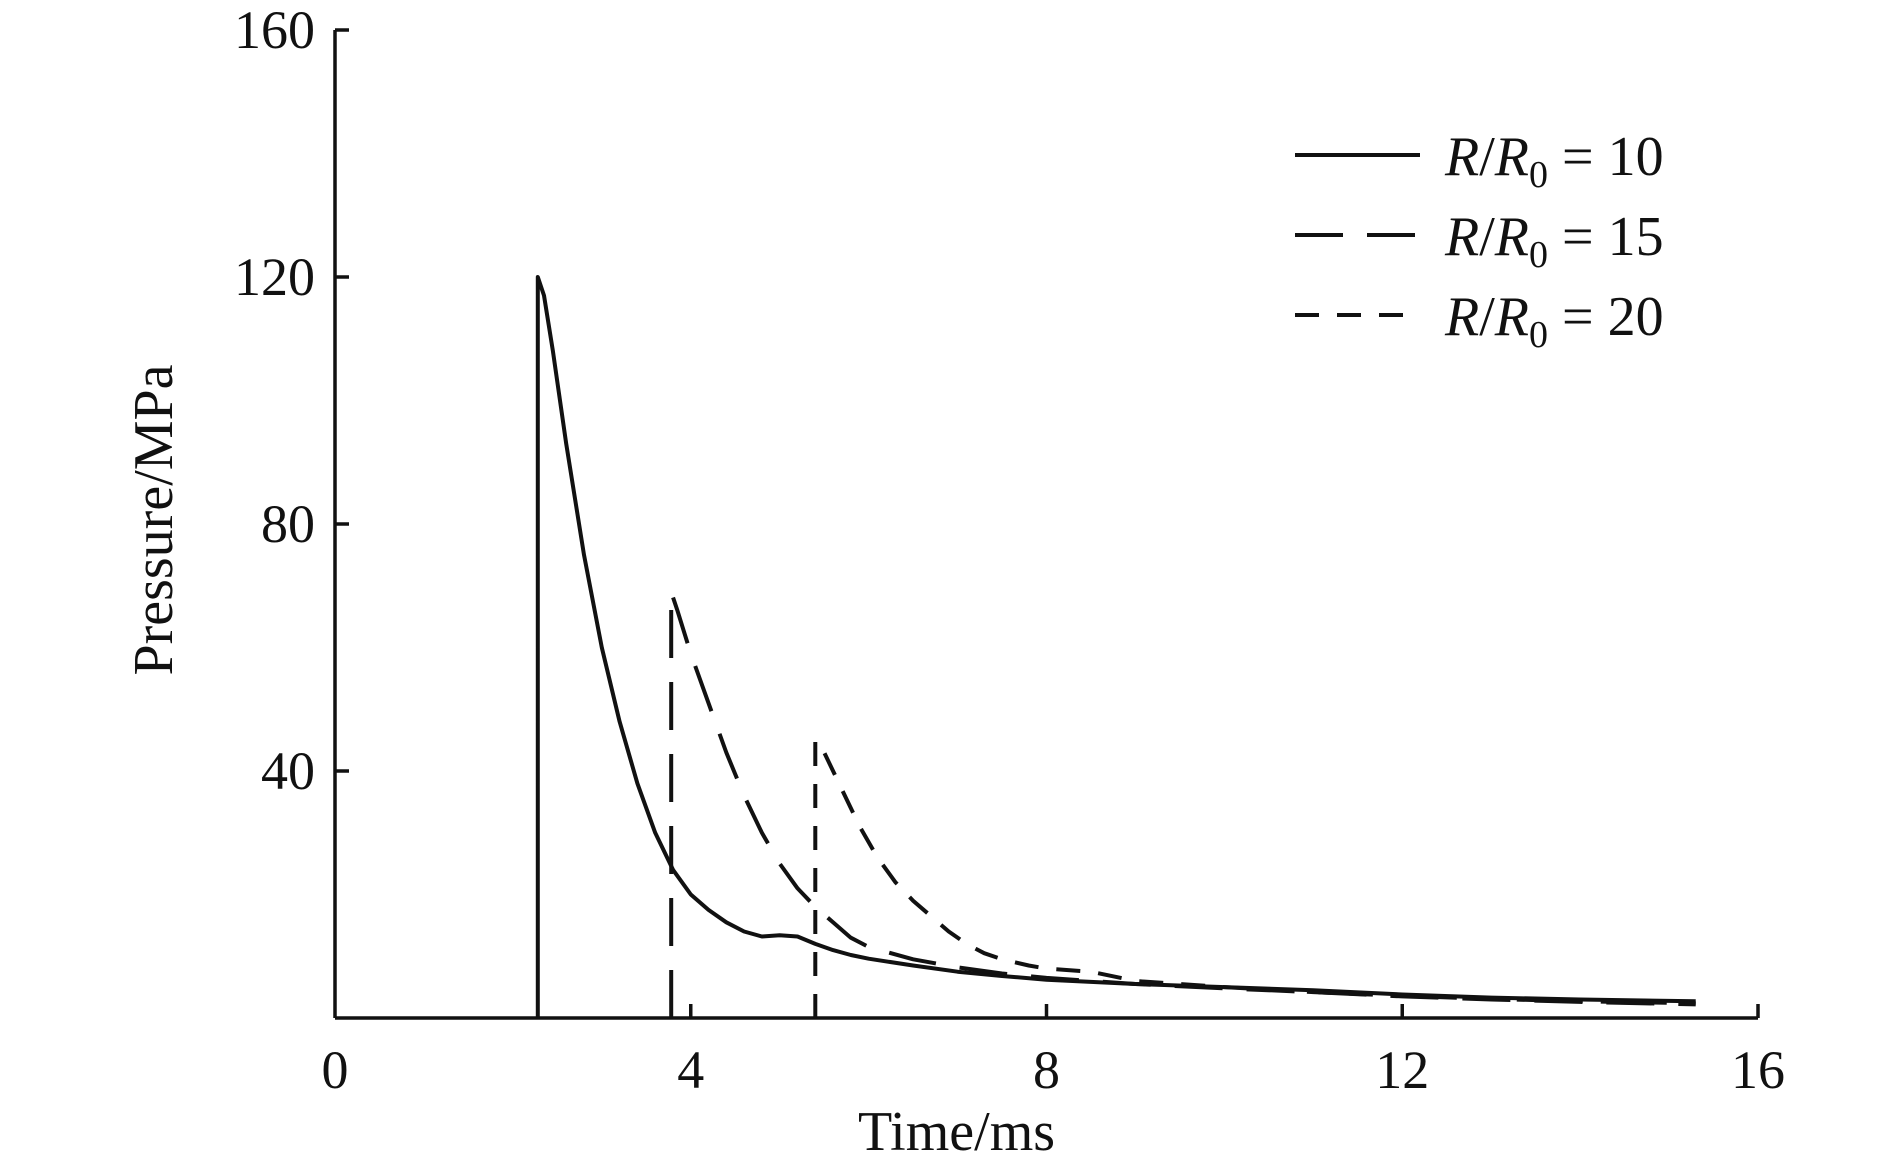  Describe the element at coordinates (1554, 241) in the screenshot. I see `legend-entry-2: R/R0 = 15` at that location.